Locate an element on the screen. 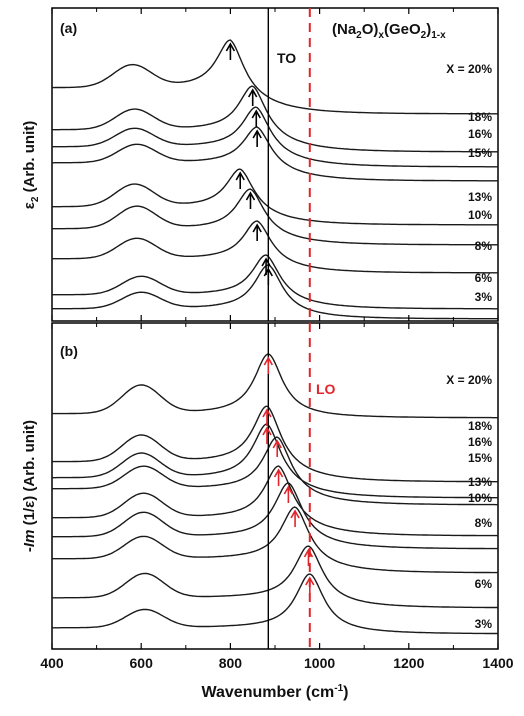 The width and height of the screenshot is (524, 716). formula-sub-3: 2 is located at coordinates (424, 35).